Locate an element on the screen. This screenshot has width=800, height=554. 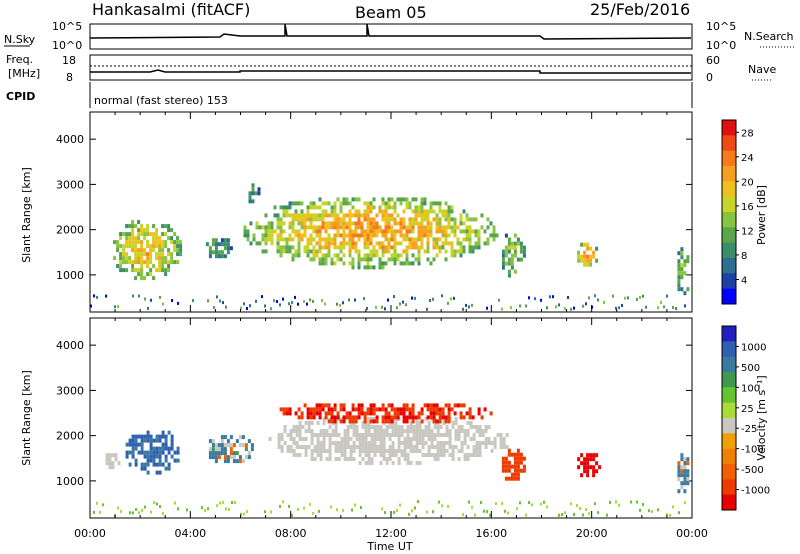
colorbar-swatch is located at coordinates (729, 380).